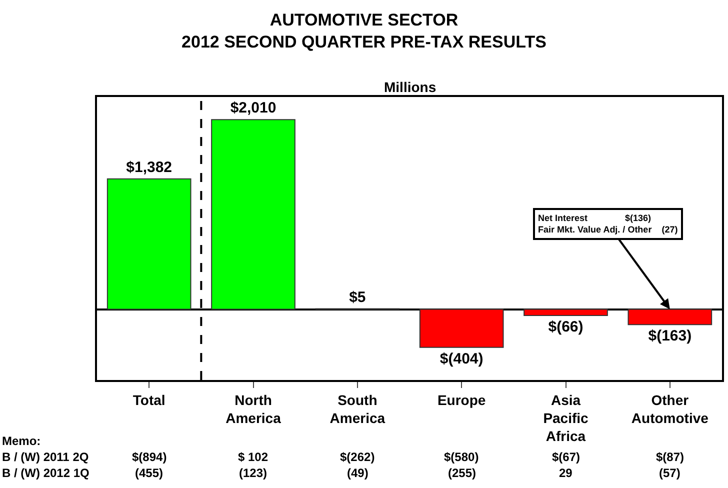 This screenshot has height=488, width=728. What do you see at coordinates (357, 473) in the screenshot?
I see `text: (49)` at bounding box center [357, 473].